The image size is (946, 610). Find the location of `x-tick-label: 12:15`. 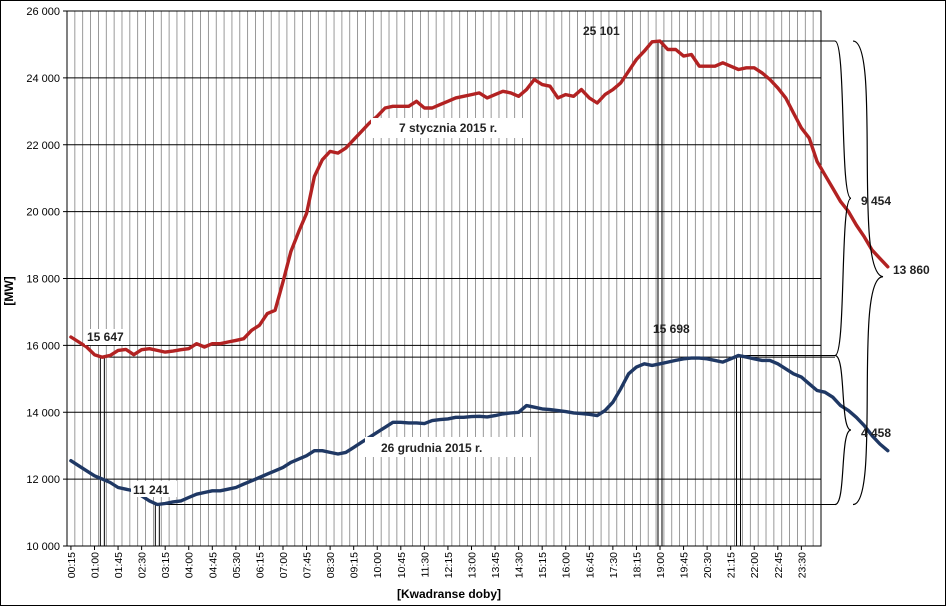

x-tick-label: 12:15 is located at coordinates (449, 565).